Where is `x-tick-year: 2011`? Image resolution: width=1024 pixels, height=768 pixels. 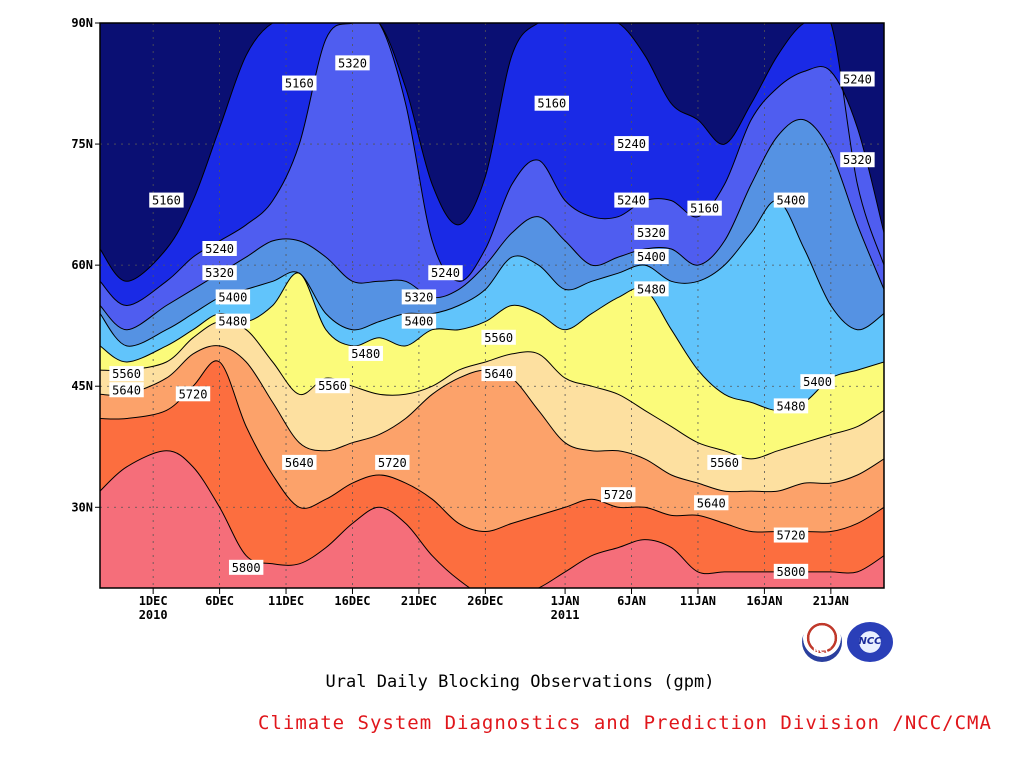
x-tick-year: 2011 is located at coordinates (565, 615).